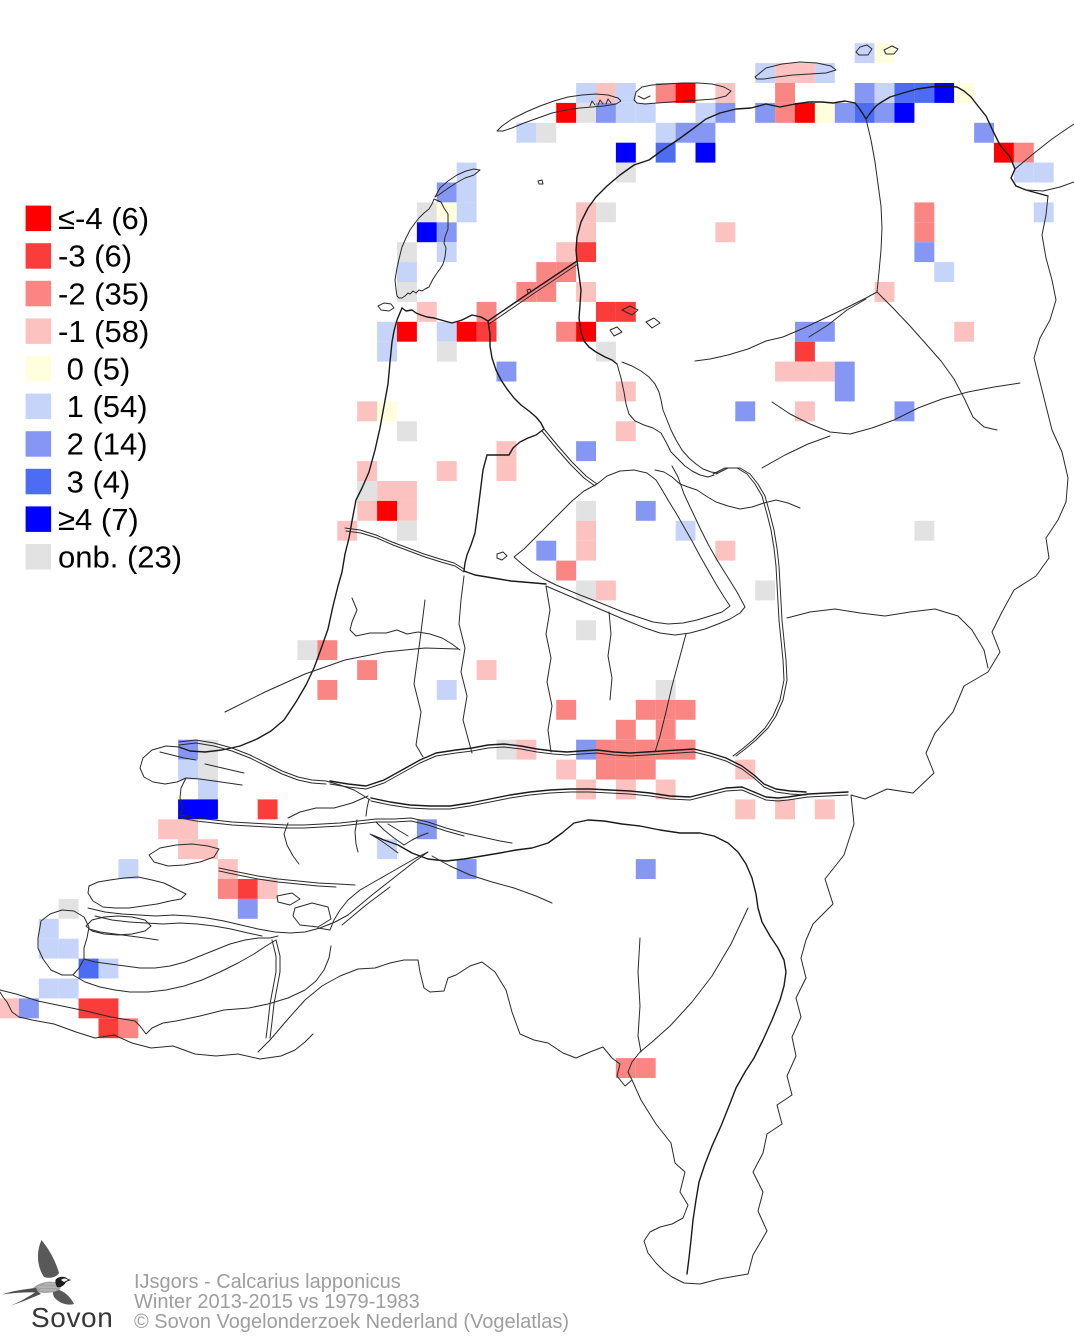  I want to click on svg-text: -3 (6), so click(95, 256).